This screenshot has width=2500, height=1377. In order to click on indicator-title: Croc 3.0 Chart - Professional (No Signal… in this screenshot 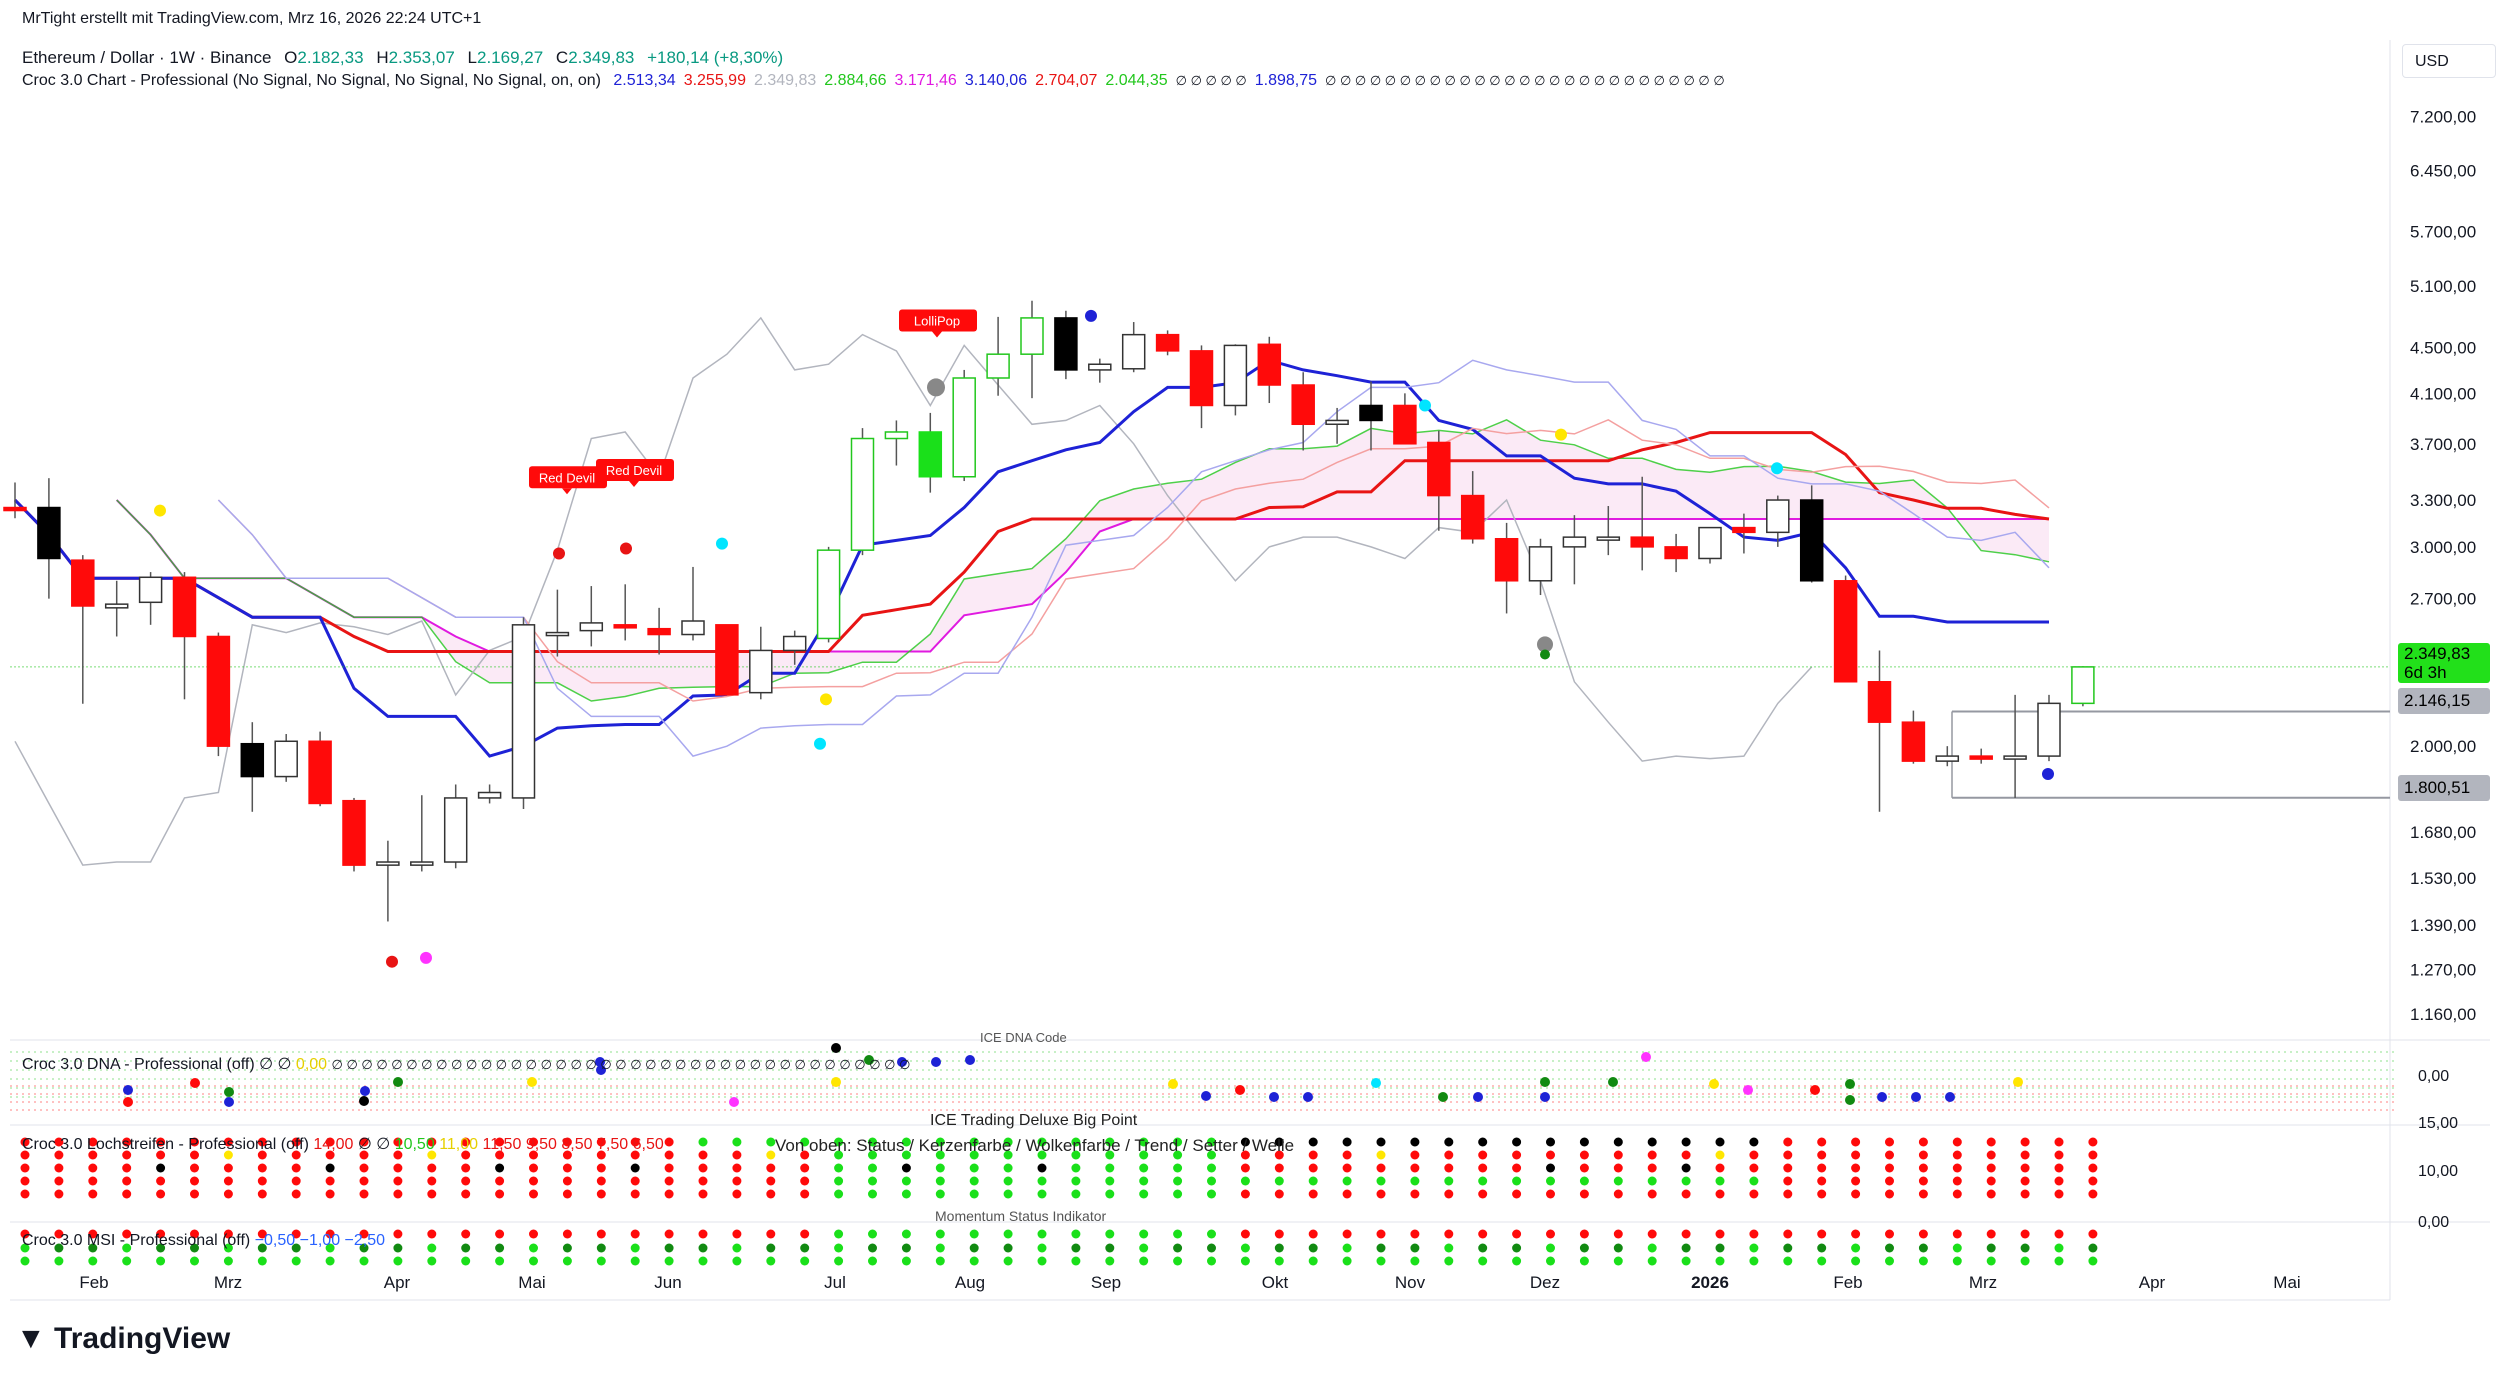, I will do `click(311, 80)`.